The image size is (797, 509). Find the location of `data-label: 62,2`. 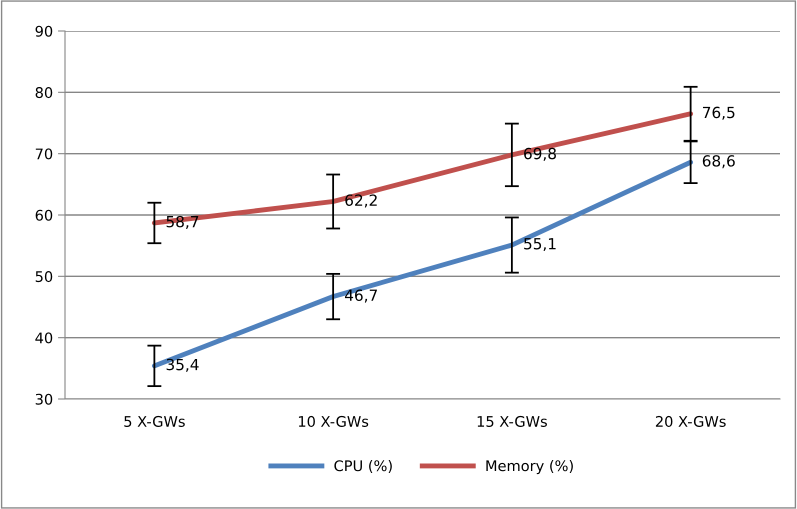

data-label: 62,2 is located at coordinates (361, 201).